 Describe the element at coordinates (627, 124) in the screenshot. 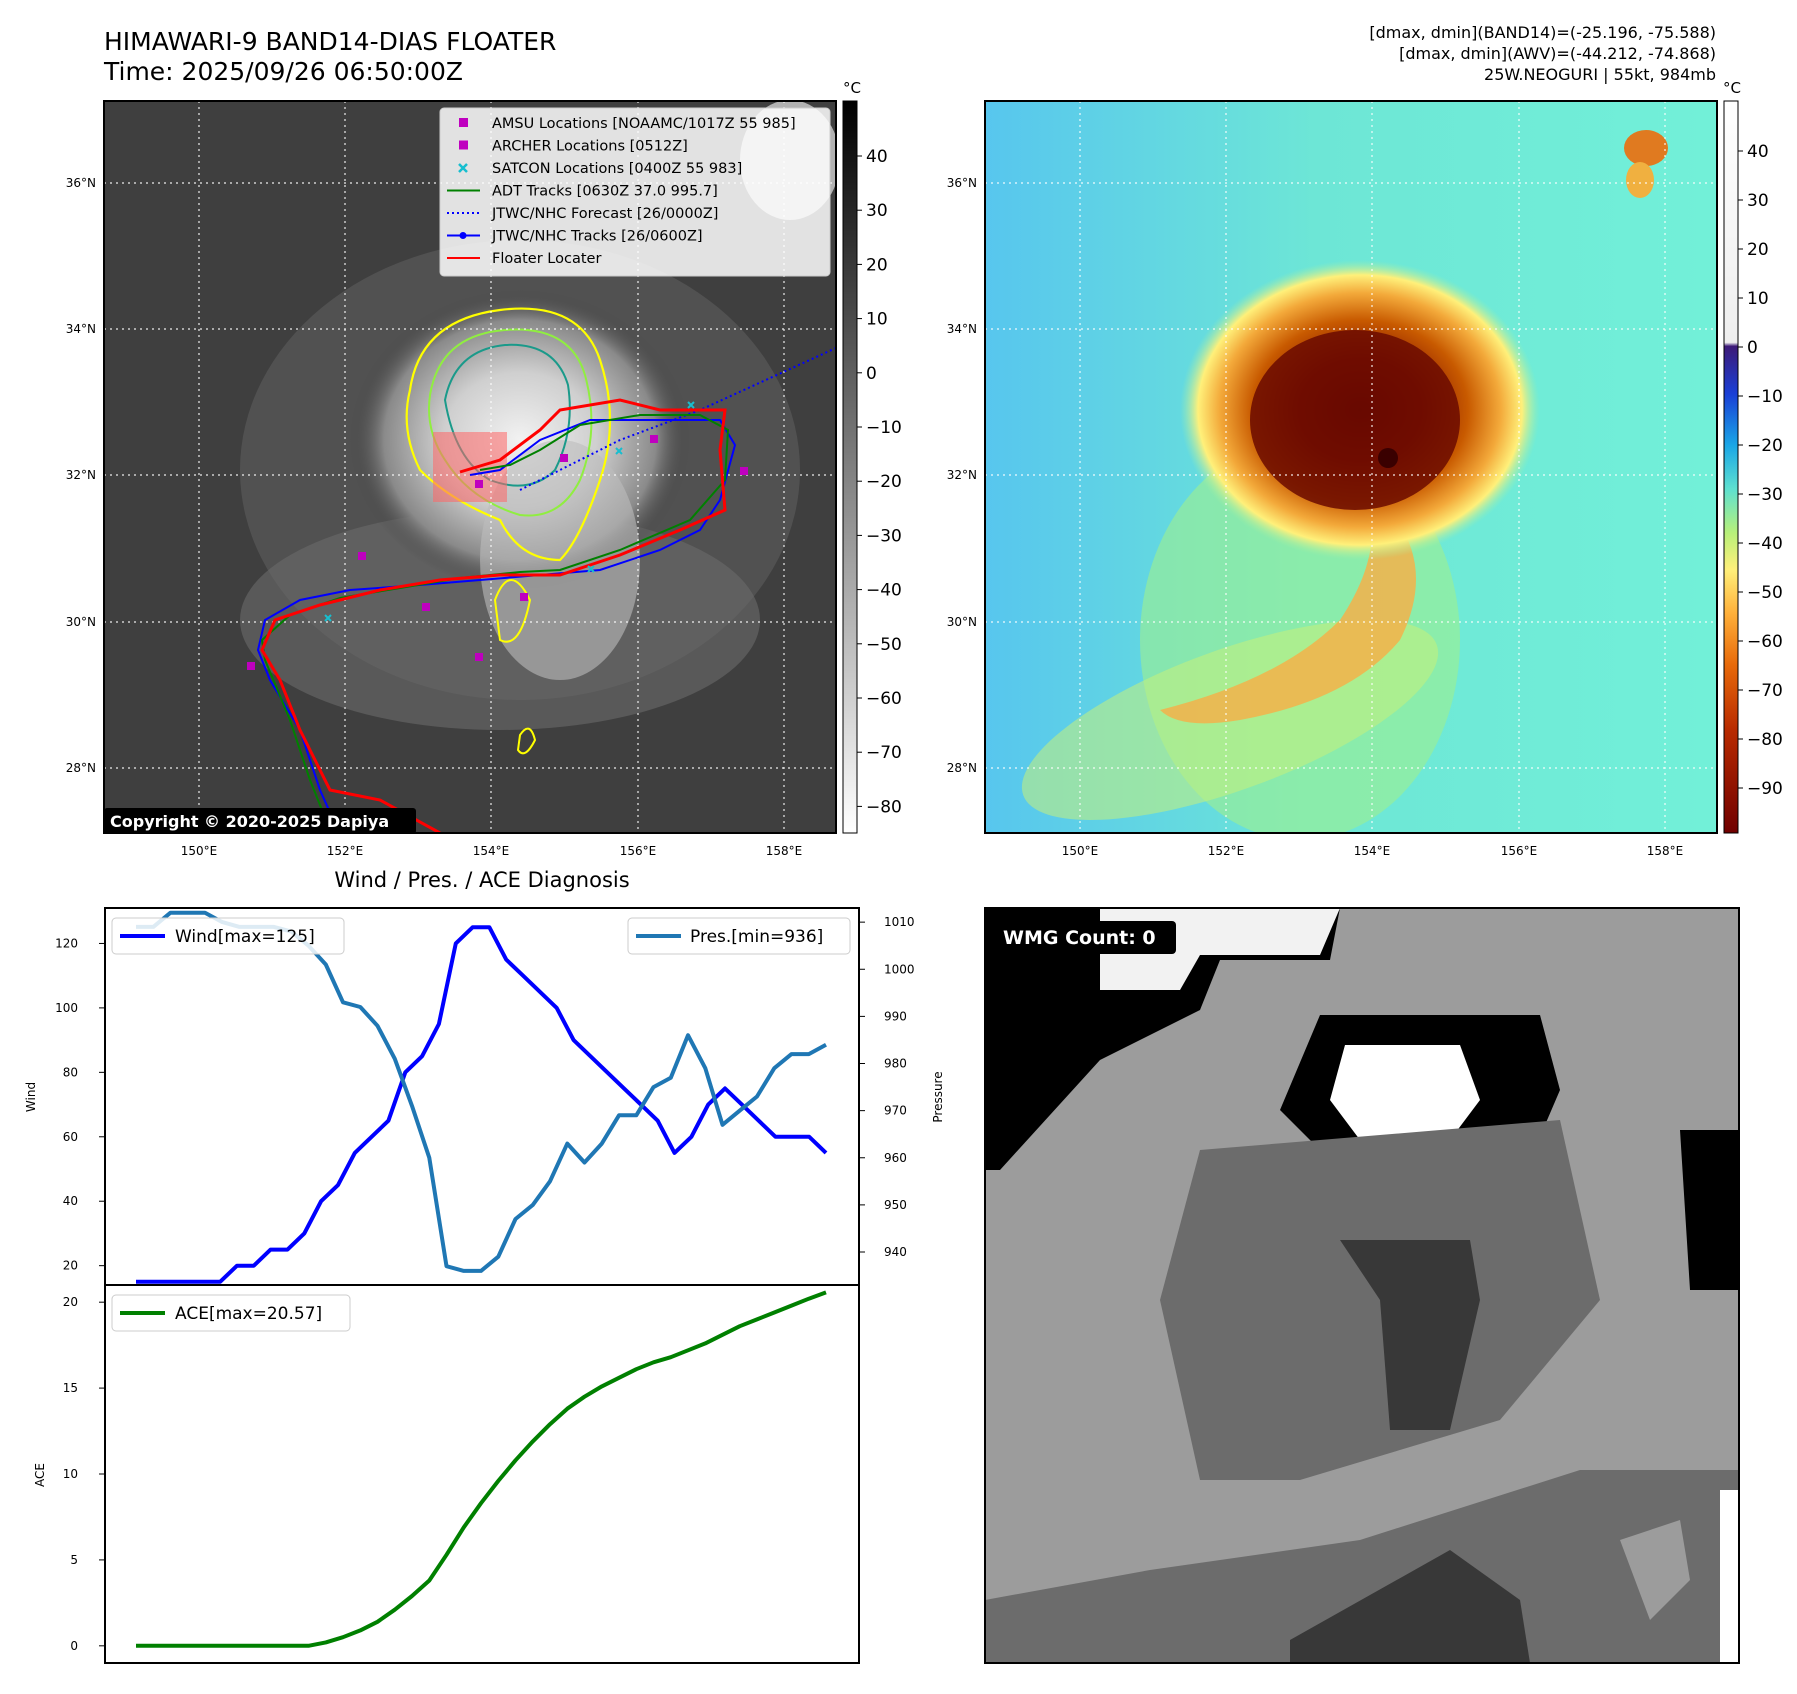

I see `legend-item: AMSU Locations [NOAAMC/1017Z 55 985]` at that location.